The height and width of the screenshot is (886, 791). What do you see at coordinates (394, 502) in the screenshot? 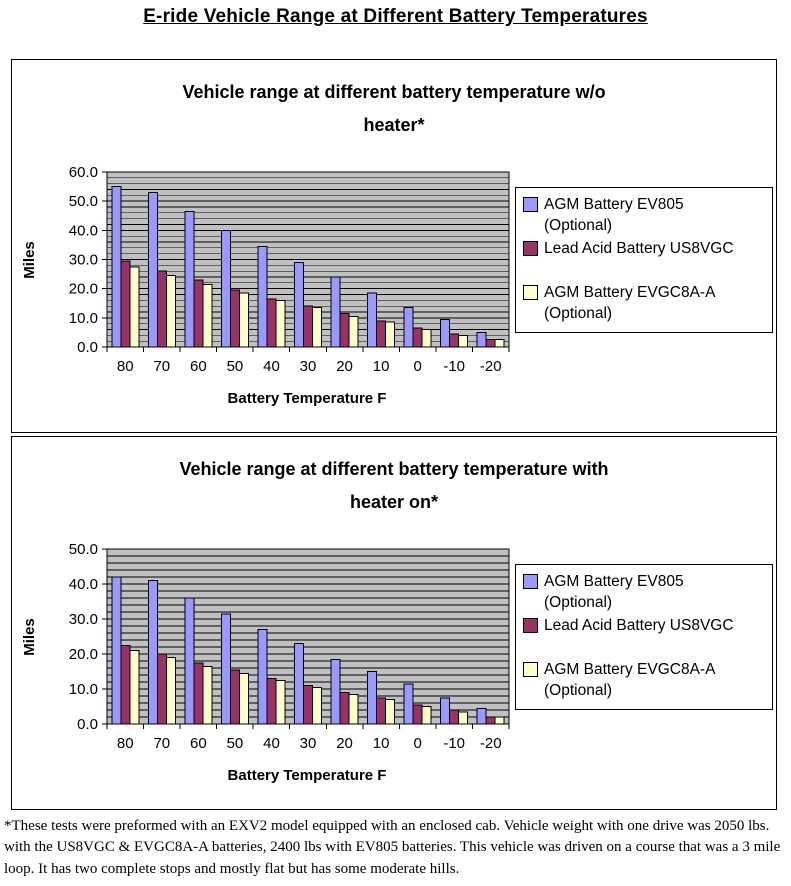
I see `chart-title-line2: heater on*` at bounding box center [394, 502].